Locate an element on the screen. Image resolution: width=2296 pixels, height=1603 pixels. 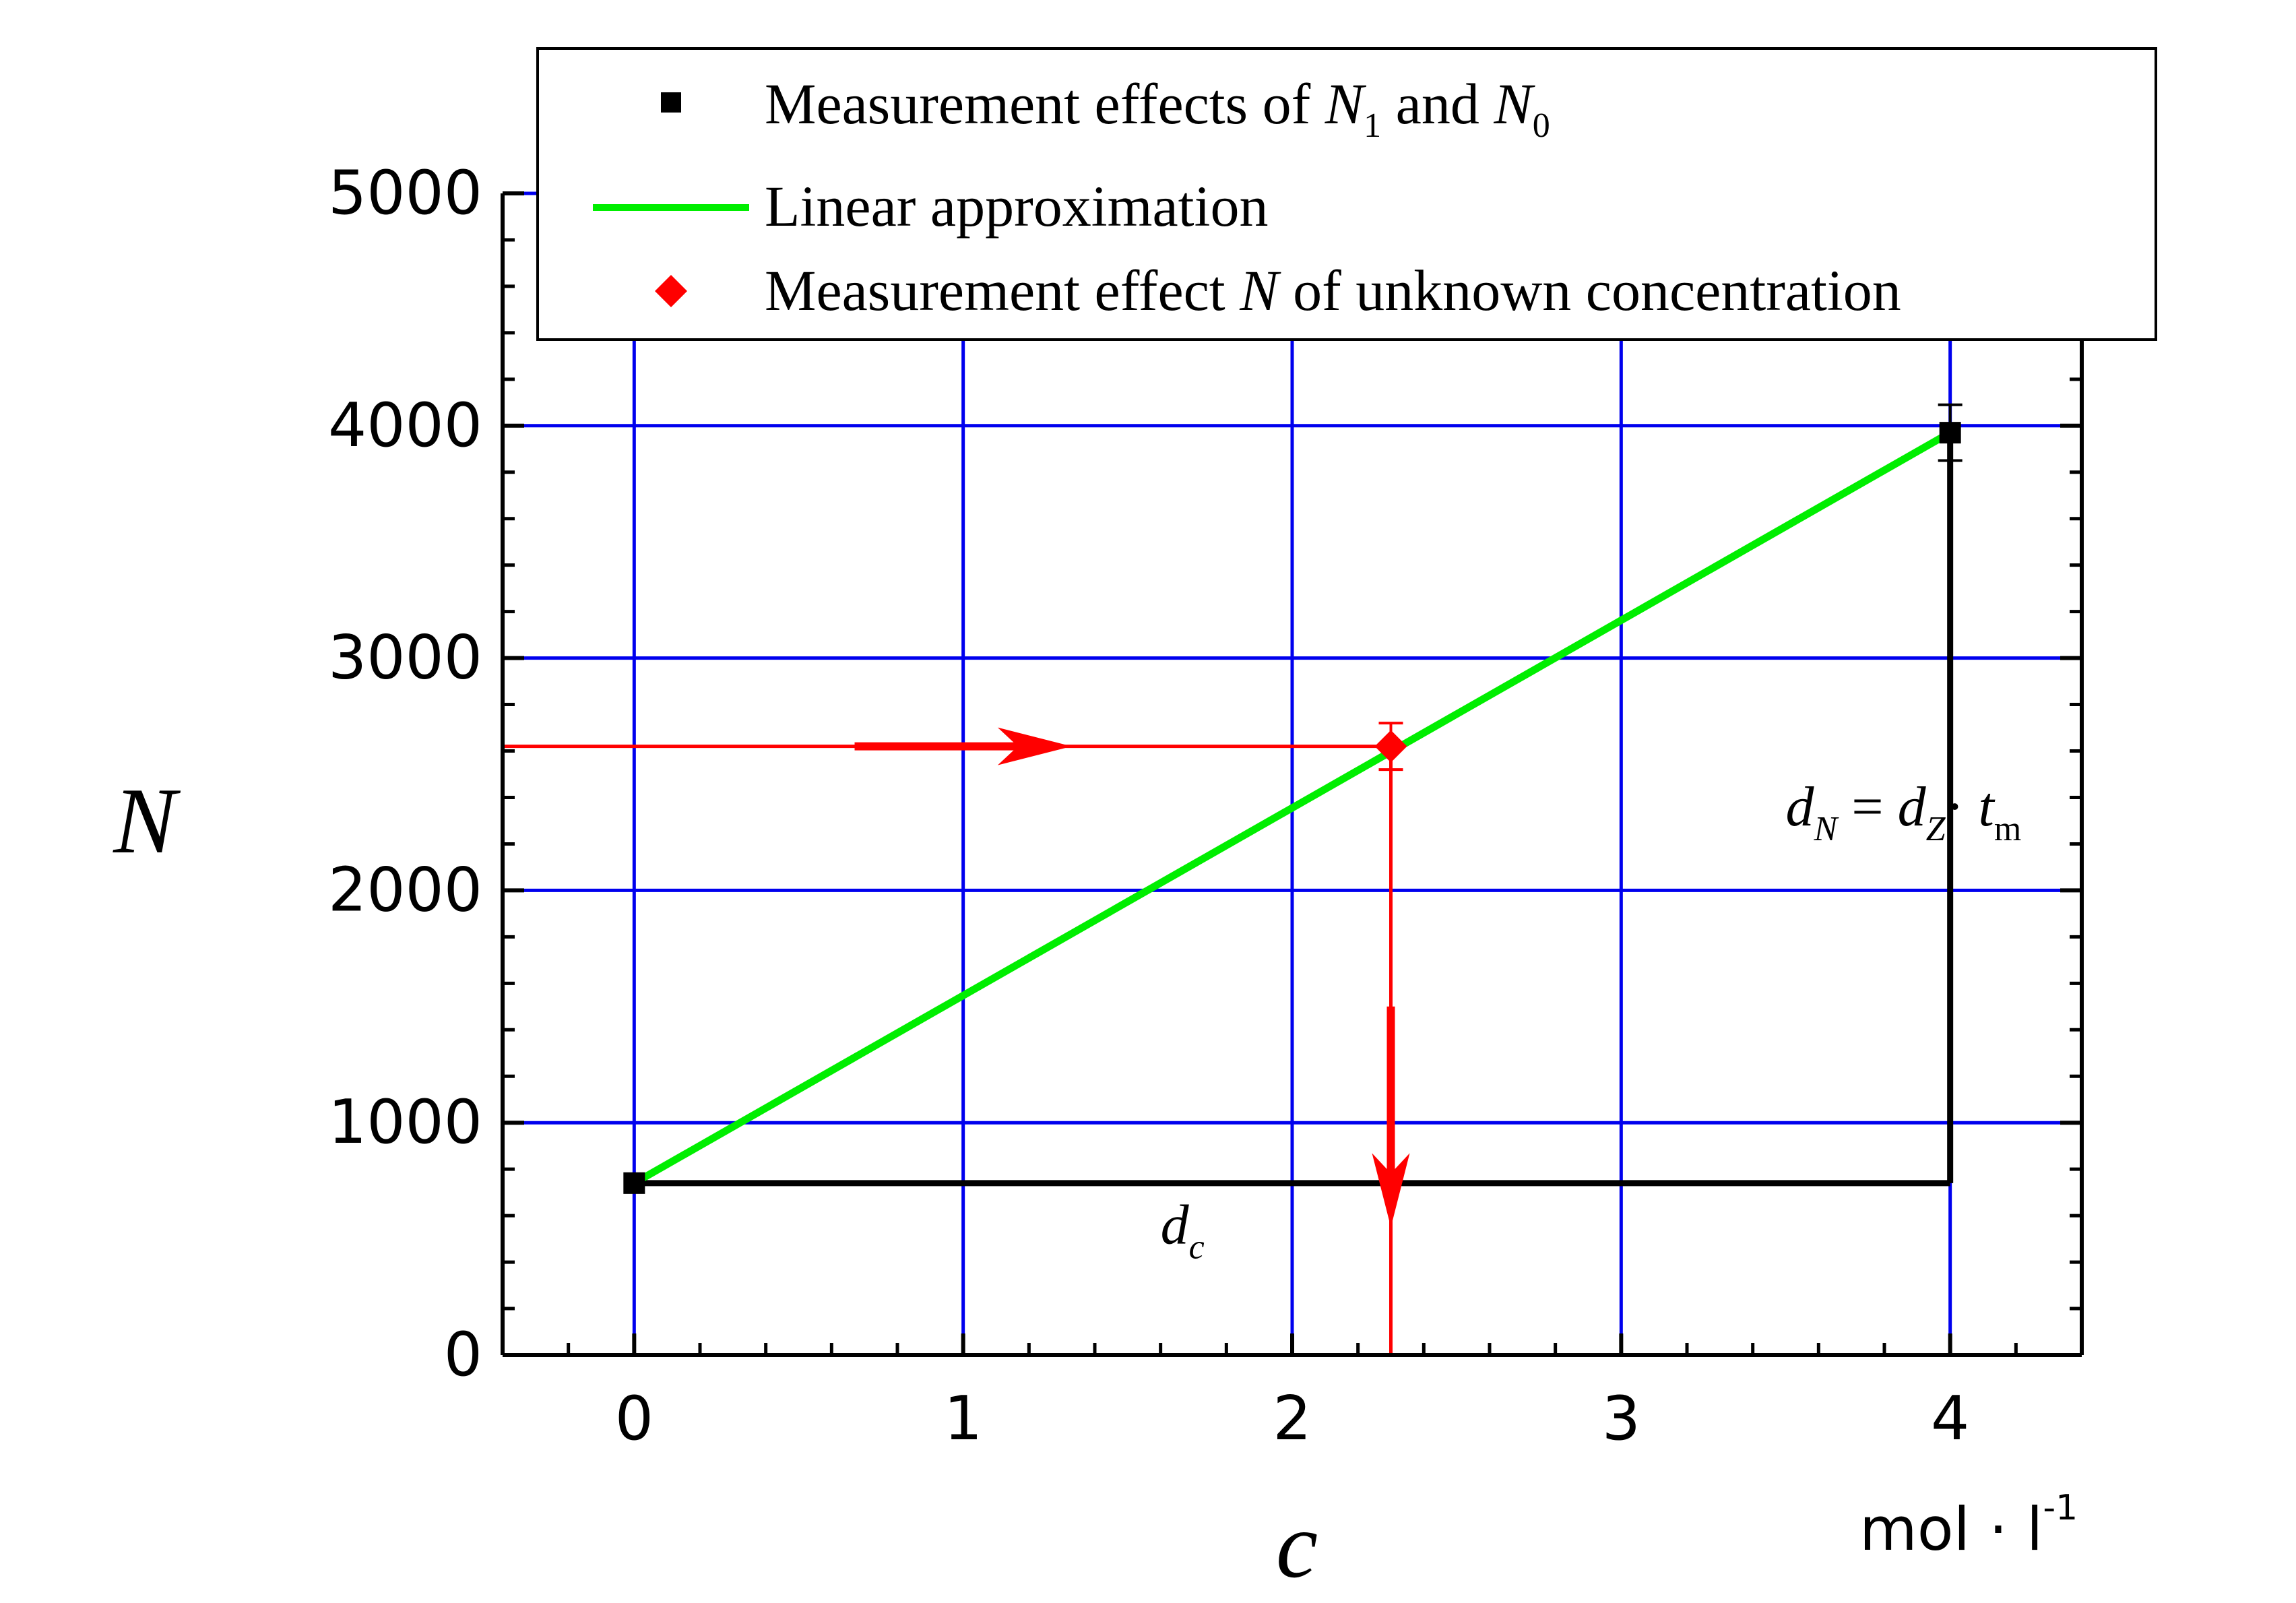
y-tick-label: 1000 is located at coordinates (405, 1122).